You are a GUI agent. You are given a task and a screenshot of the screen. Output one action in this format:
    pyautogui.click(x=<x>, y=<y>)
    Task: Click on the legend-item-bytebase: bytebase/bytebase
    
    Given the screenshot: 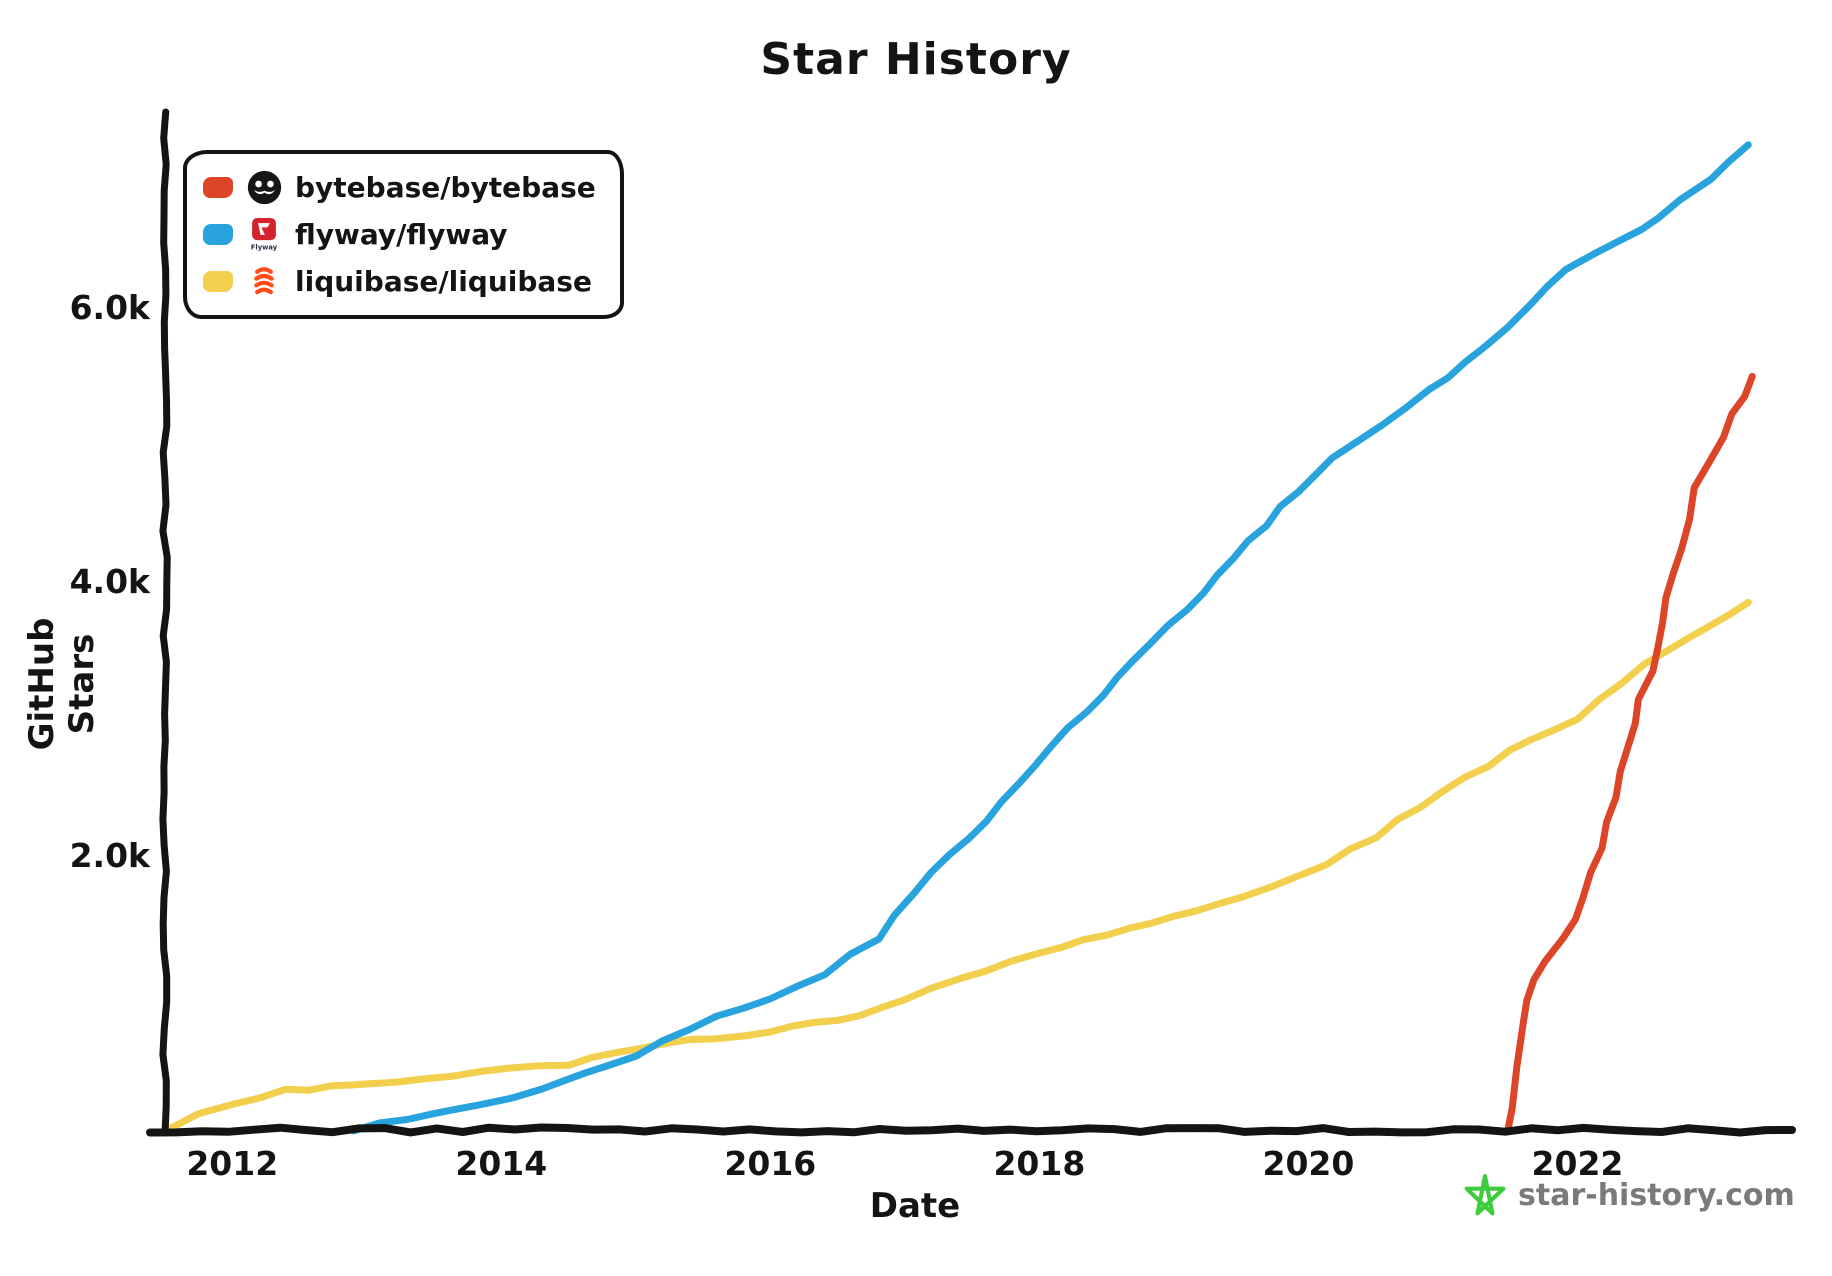 What is the action you would take?
    pyautogui.click(x=399, y=187)
    